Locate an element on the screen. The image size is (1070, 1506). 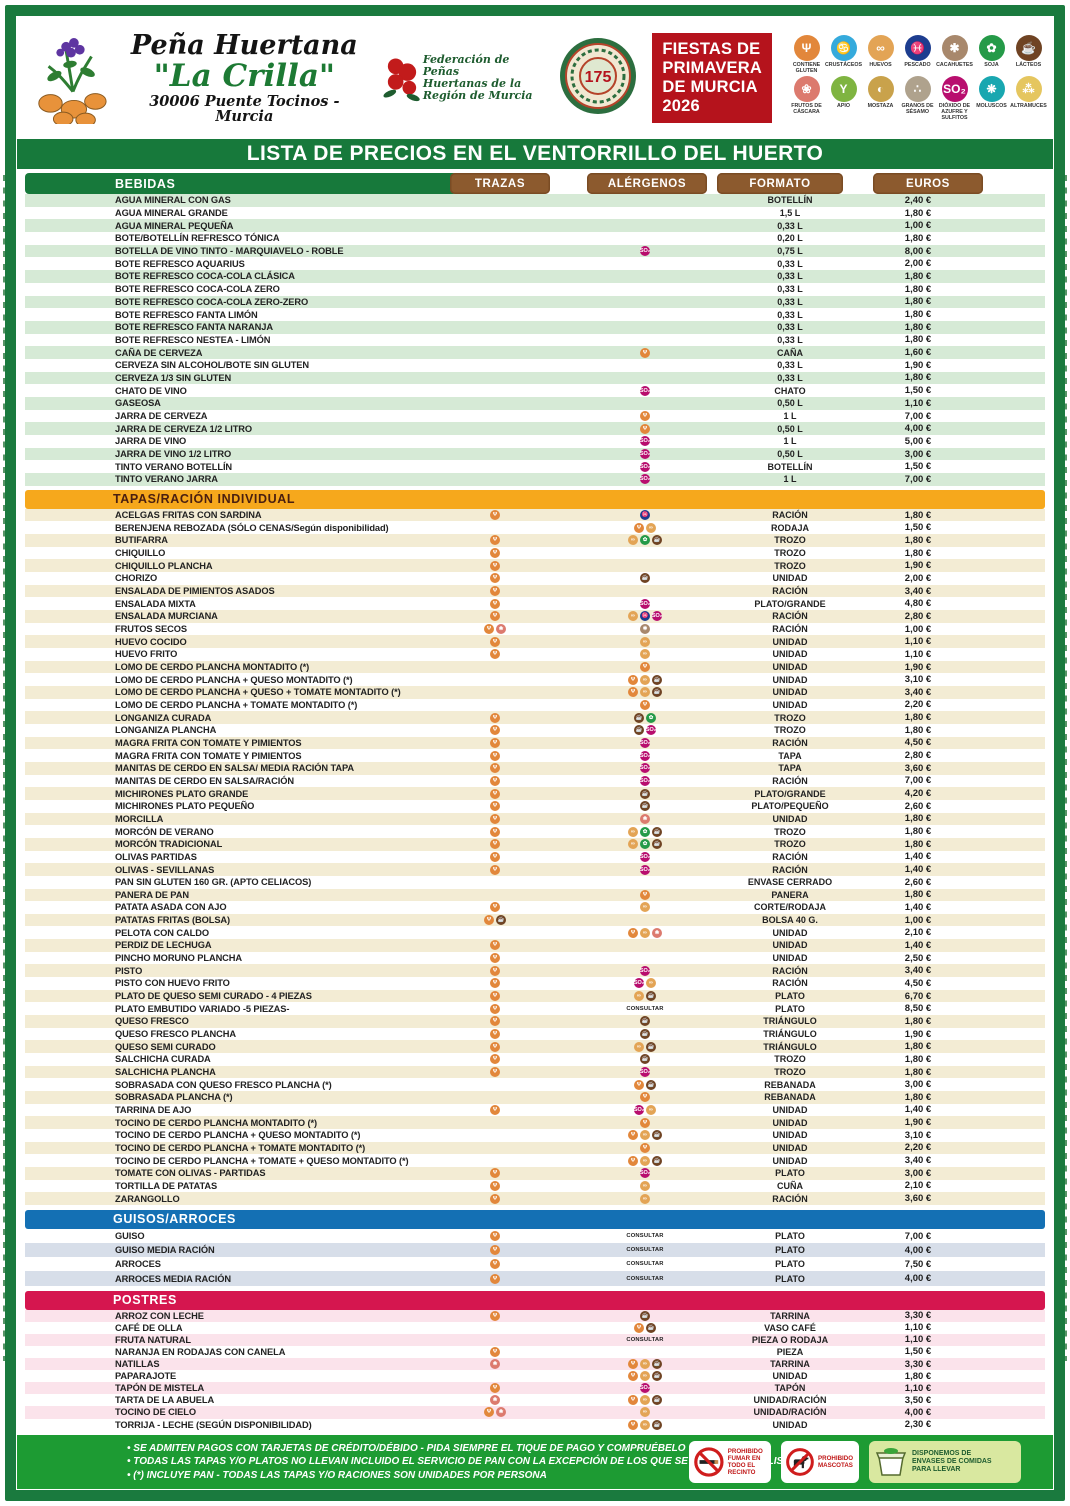
item-trazas: Ψ ☕ is located at coordinates (495, 920).